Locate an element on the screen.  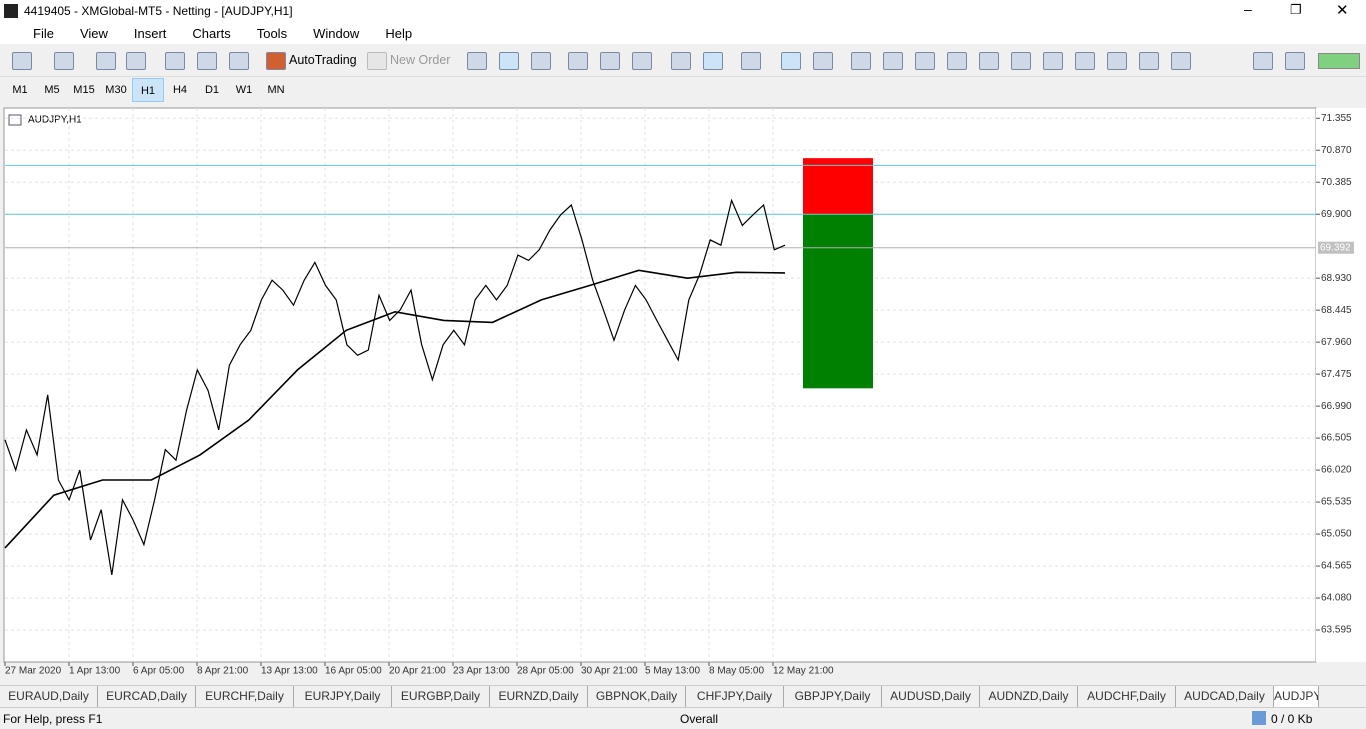
price-scale is located at coordinates (1341, 385).